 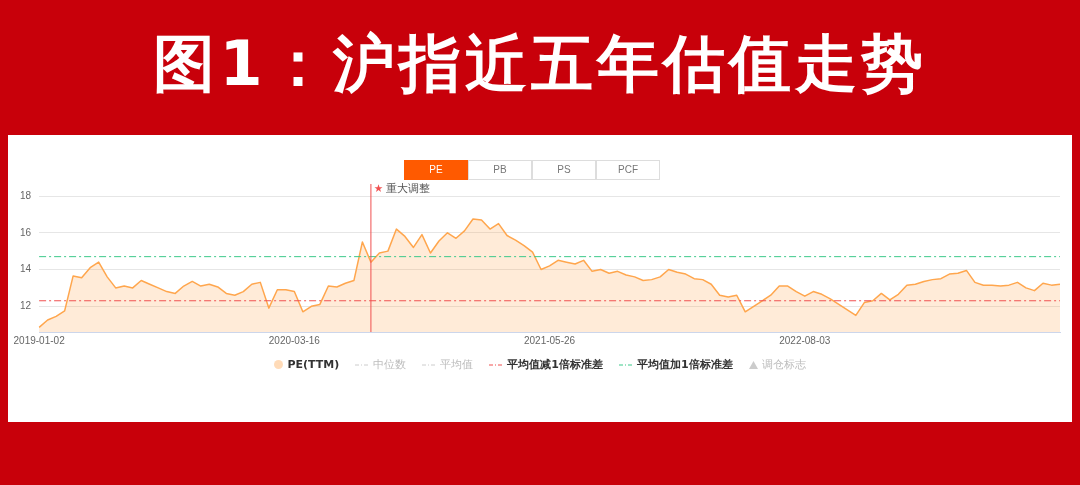 I want to click on text: PE, so click(x=436, y=170).